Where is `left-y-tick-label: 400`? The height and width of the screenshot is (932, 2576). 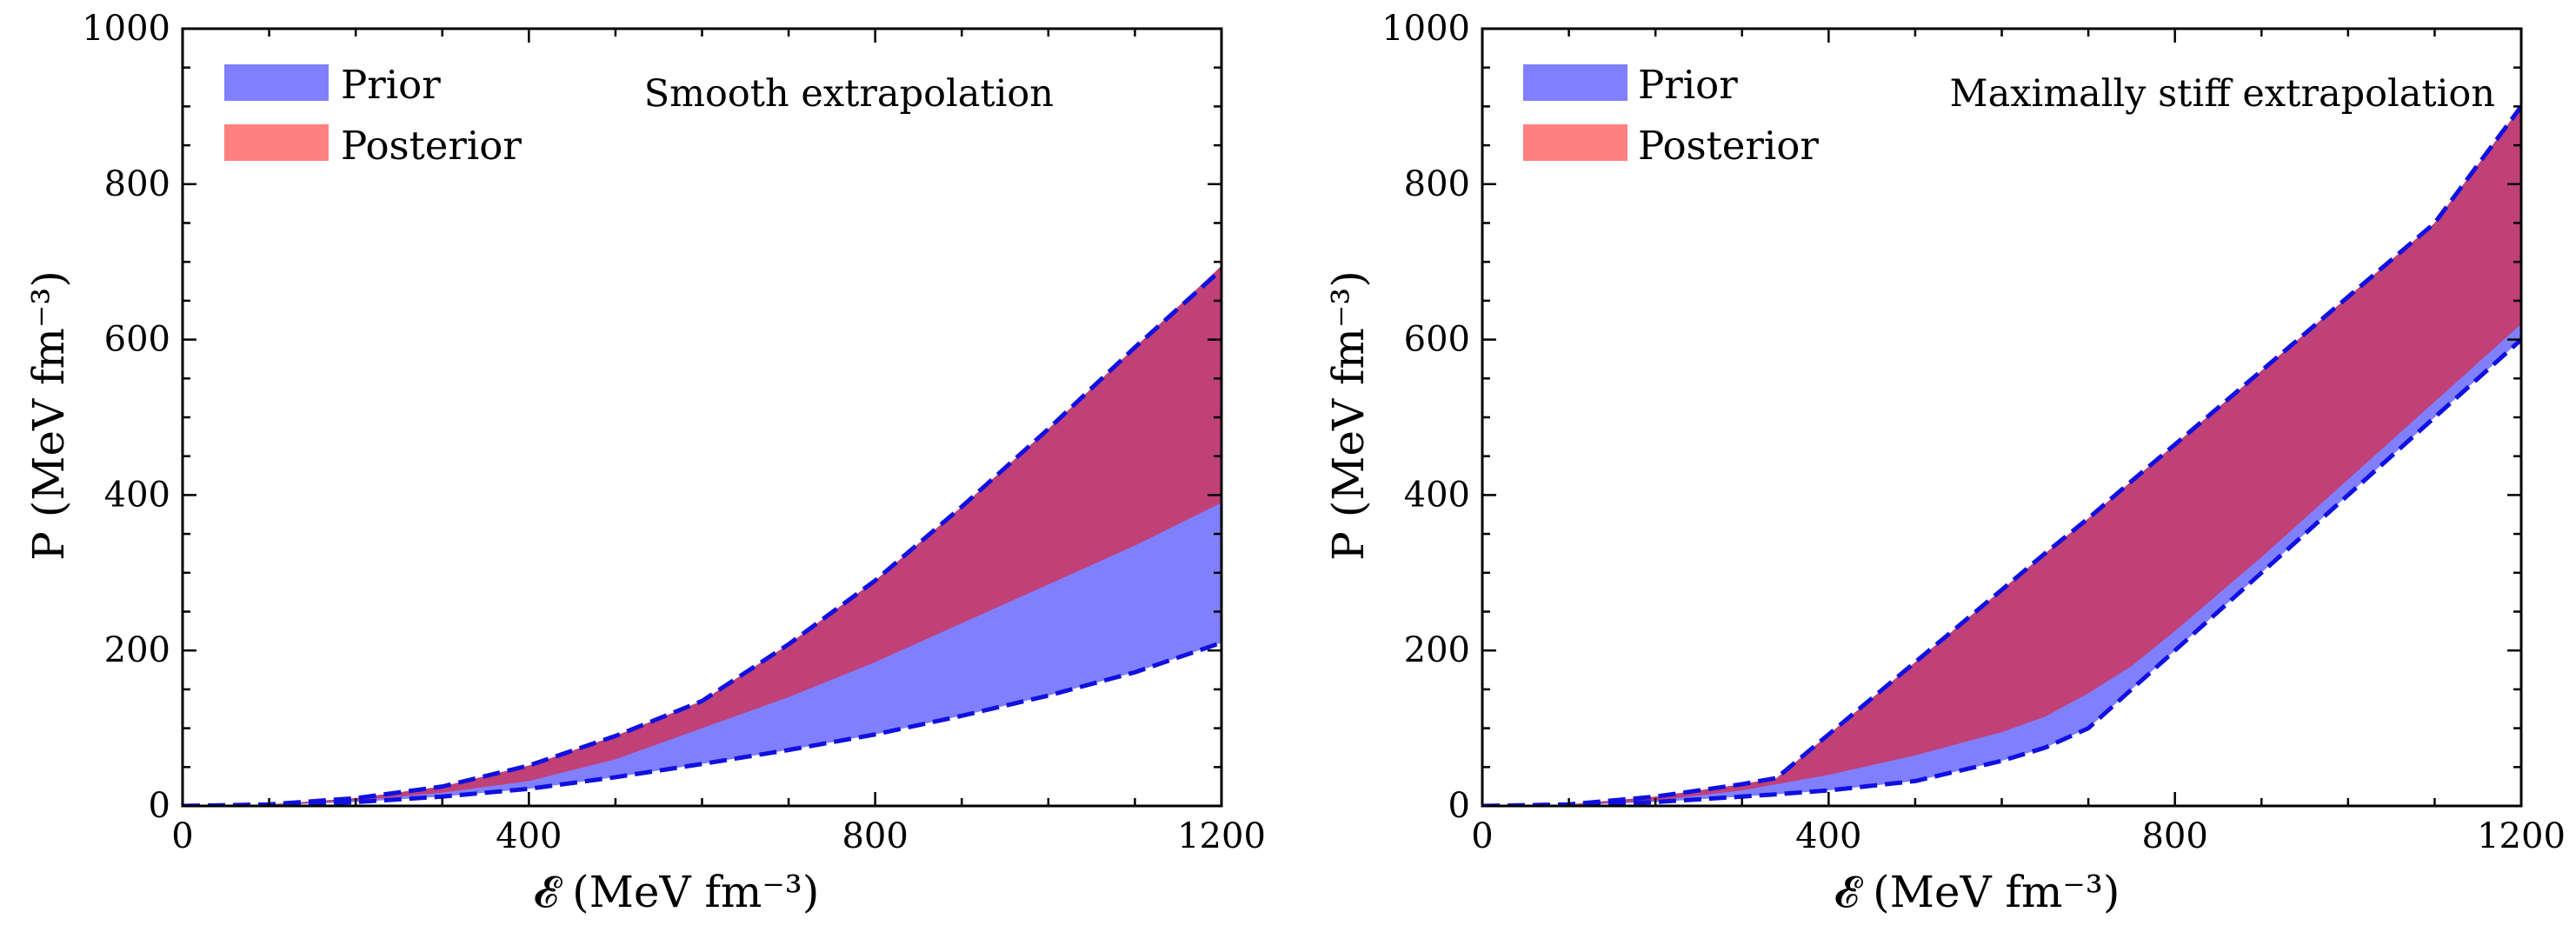
left-y-tick-label: 400 is located at coordinates (137, 495).